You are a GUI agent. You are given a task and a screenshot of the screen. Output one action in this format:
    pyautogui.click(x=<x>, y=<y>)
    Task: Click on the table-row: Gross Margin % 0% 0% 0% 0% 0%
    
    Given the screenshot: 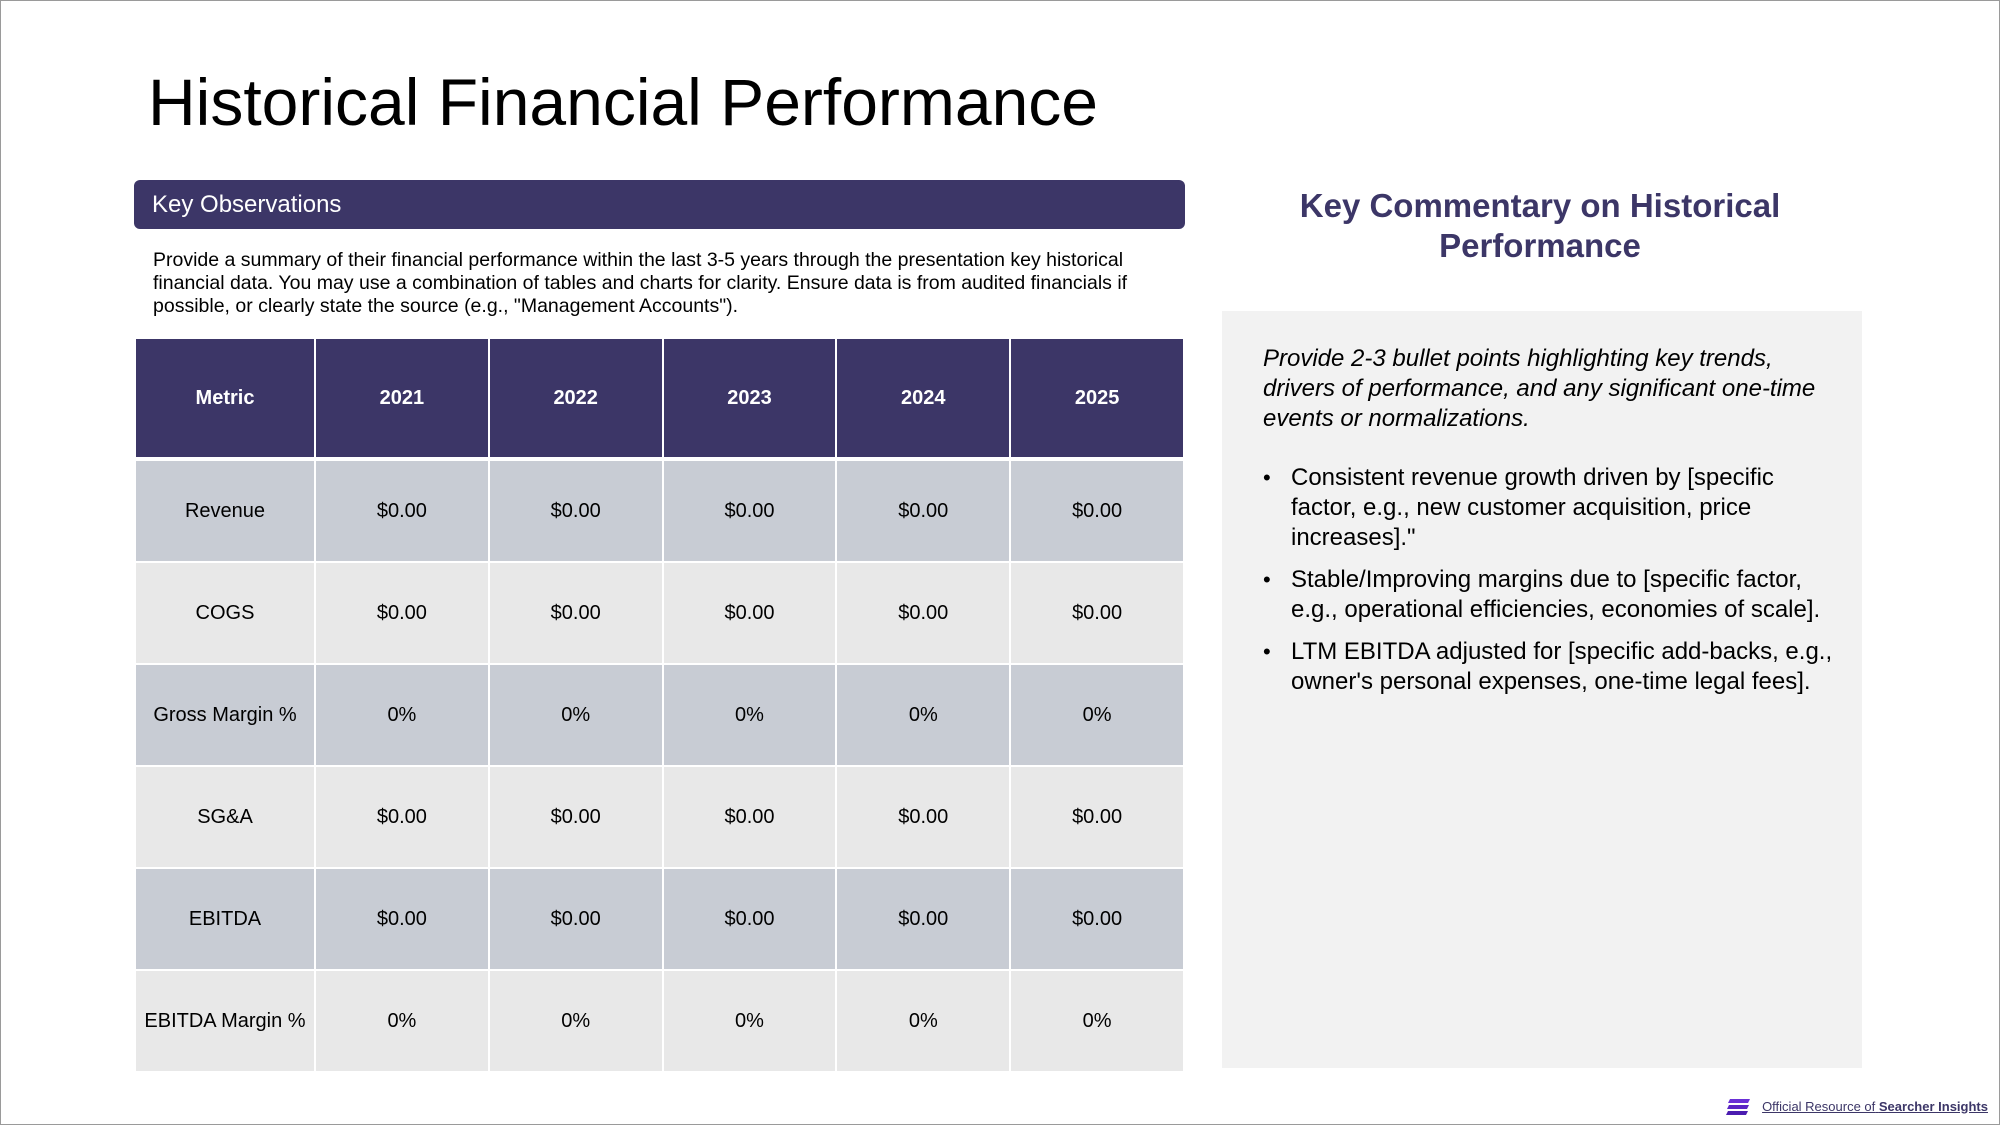 What is the action you would take?
    pyautogui.click(x=659, y=715)
    